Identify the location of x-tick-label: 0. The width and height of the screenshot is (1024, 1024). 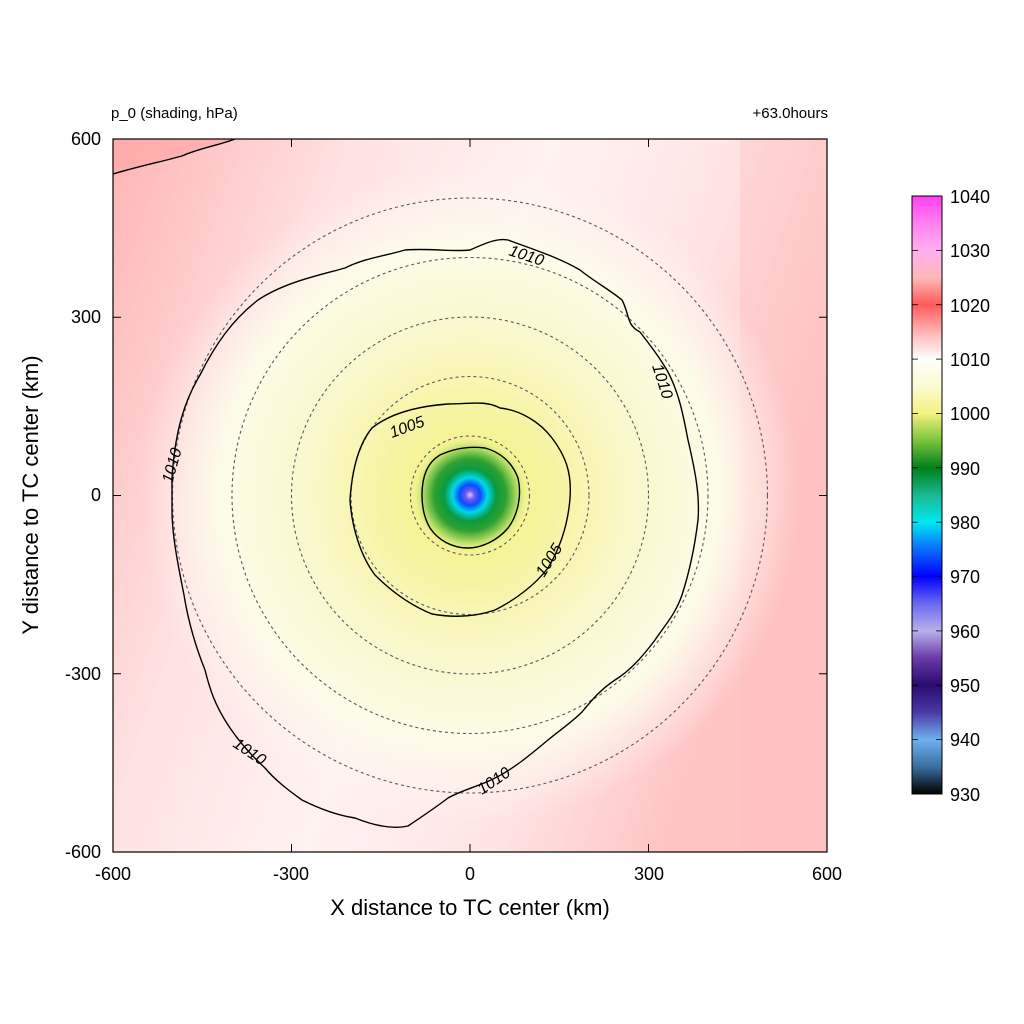
(470, 874).